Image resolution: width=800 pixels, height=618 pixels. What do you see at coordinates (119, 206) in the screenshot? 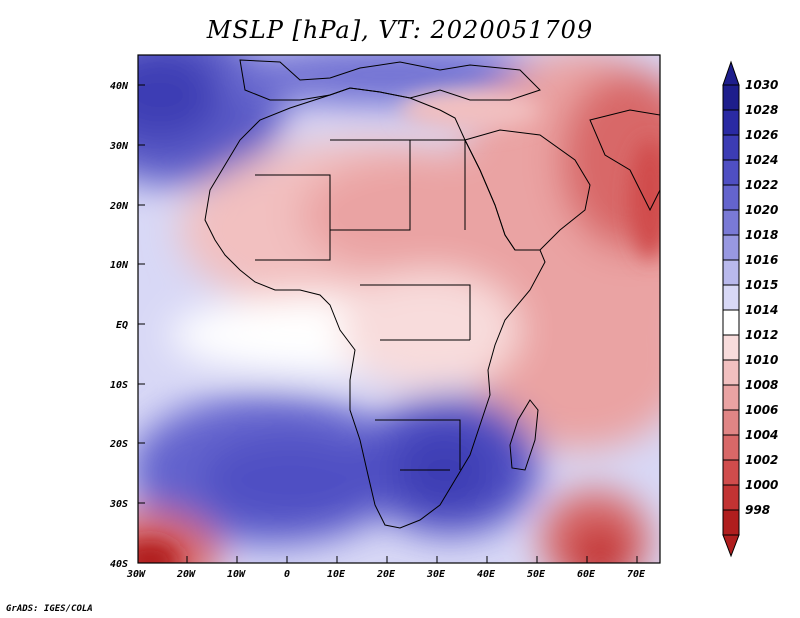
I see `lat-label-20n: 20N` at bounding box center [119, 206].